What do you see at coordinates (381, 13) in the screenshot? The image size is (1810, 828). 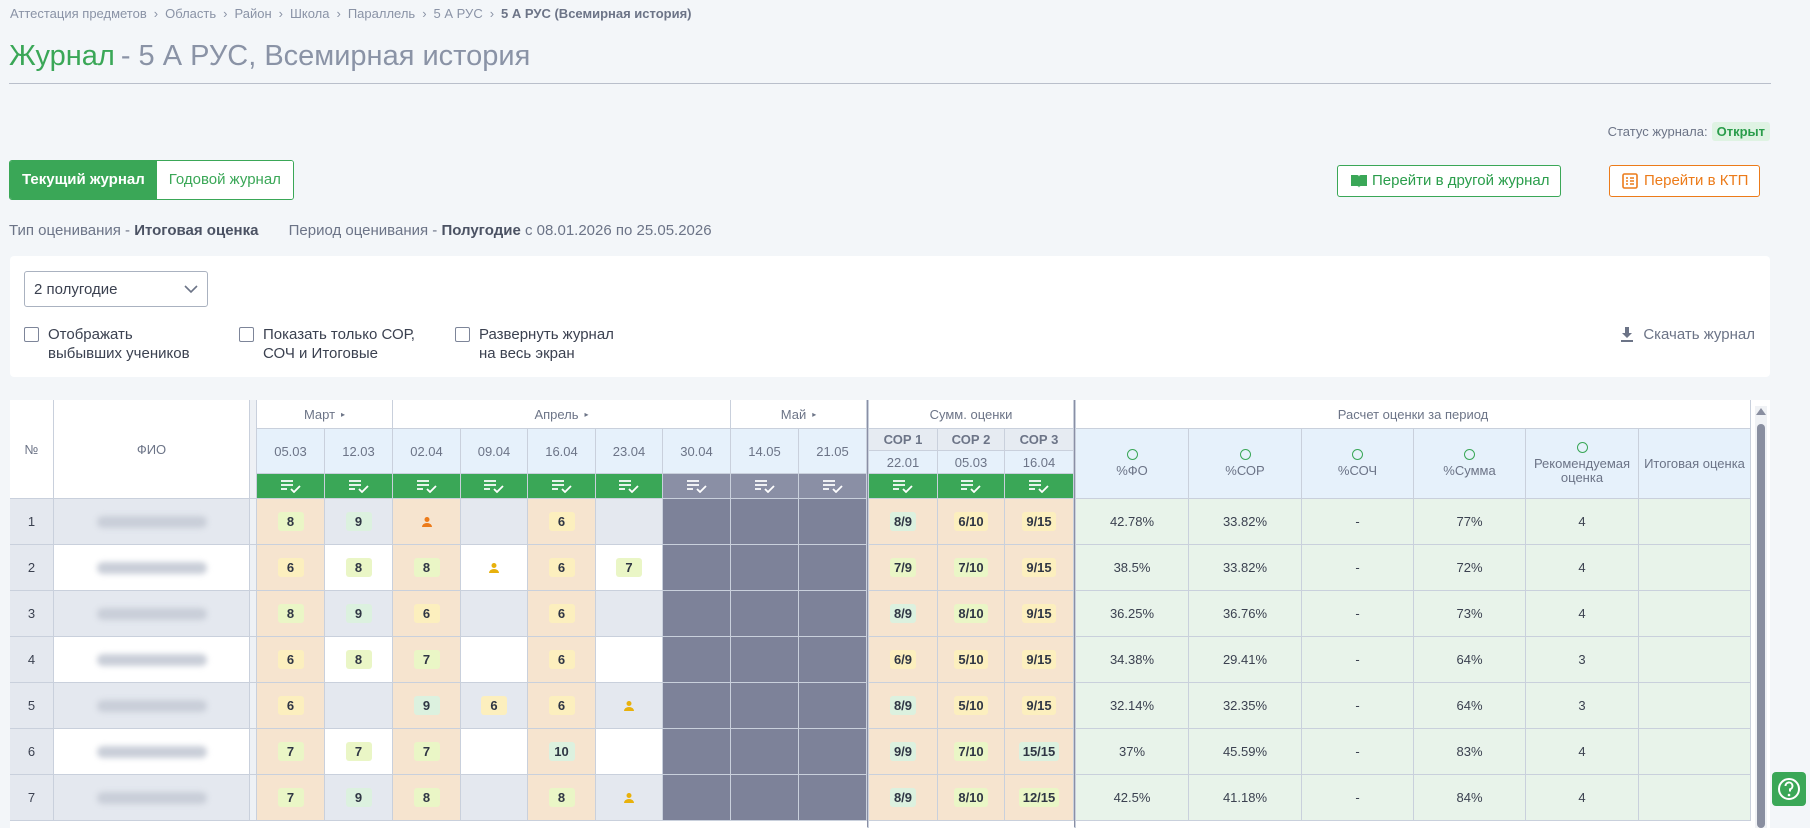 I see `breadcrumb: Параллель` at bounding box center [381, 13].